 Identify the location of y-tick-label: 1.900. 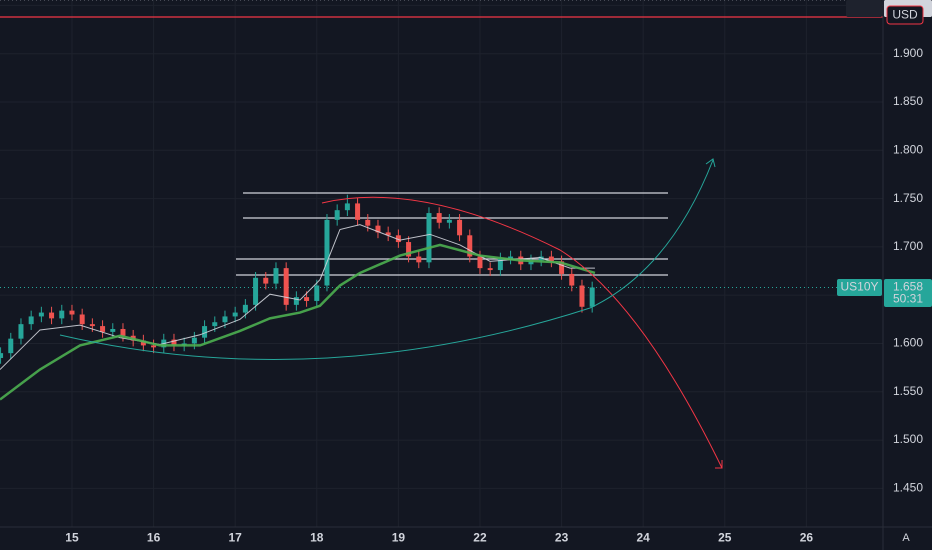
(908, 53).